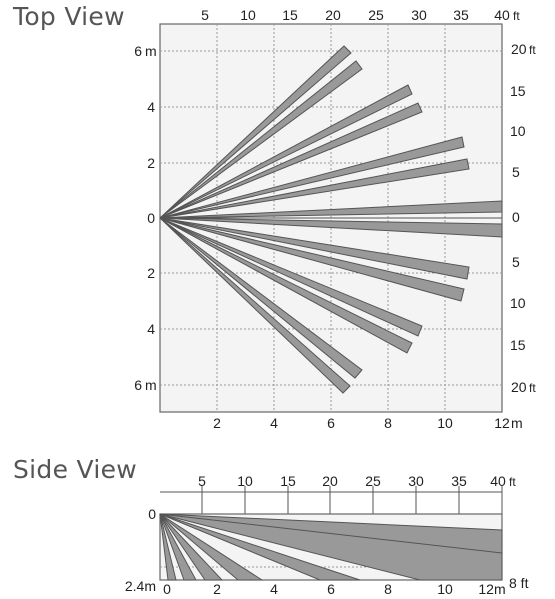 The image size is (555, 599). I want to click on side-view-beams, so click(331, 547).